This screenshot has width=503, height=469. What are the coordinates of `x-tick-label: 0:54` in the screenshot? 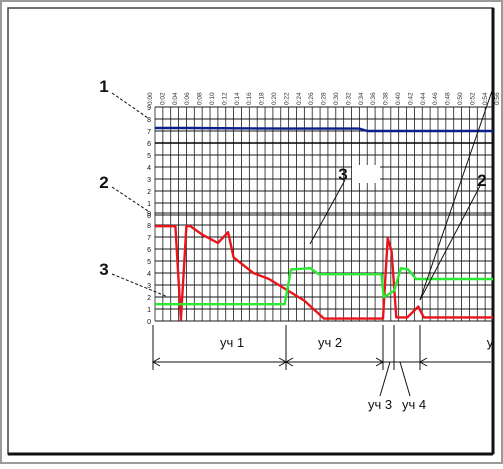 It's located at (485, 98).